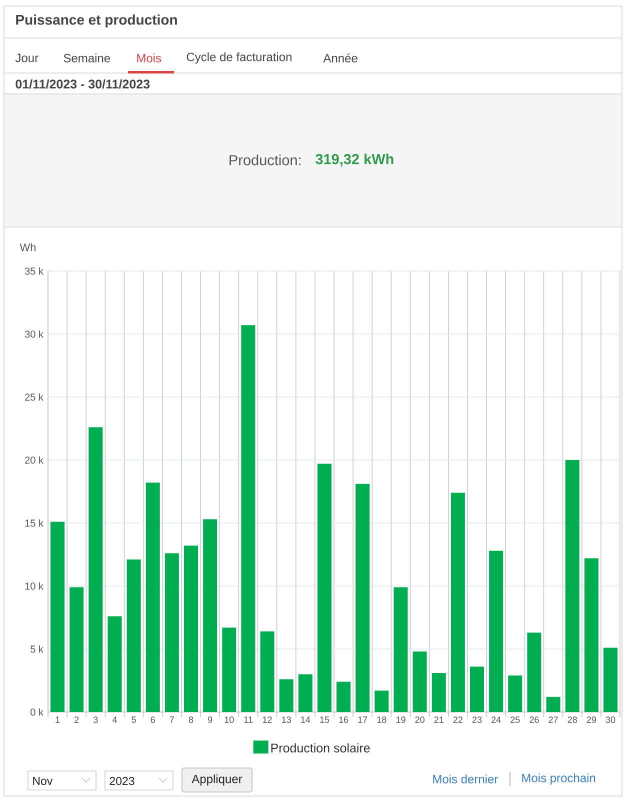 The image size is (626, 805). What do you see at coordinates (343, 719) in the screenshot?
I see `x-tick-label: 16` at bounding box center [343, 719].